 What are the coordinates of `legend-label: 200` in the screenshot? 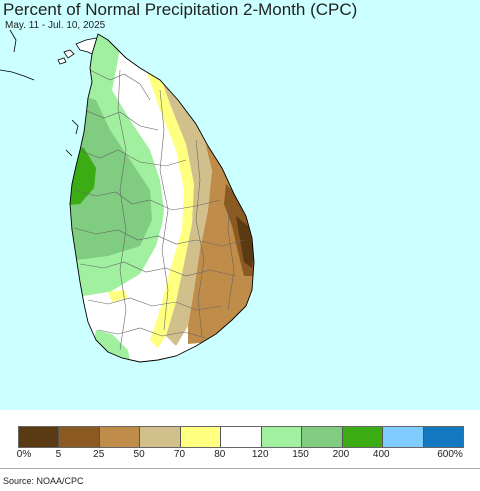 It's located at (341, 454).